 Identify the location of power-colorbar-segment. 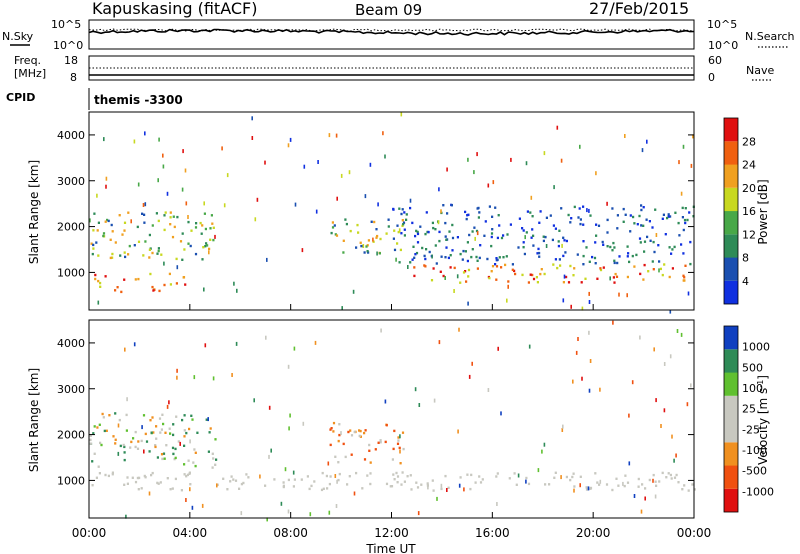
(731, 176).